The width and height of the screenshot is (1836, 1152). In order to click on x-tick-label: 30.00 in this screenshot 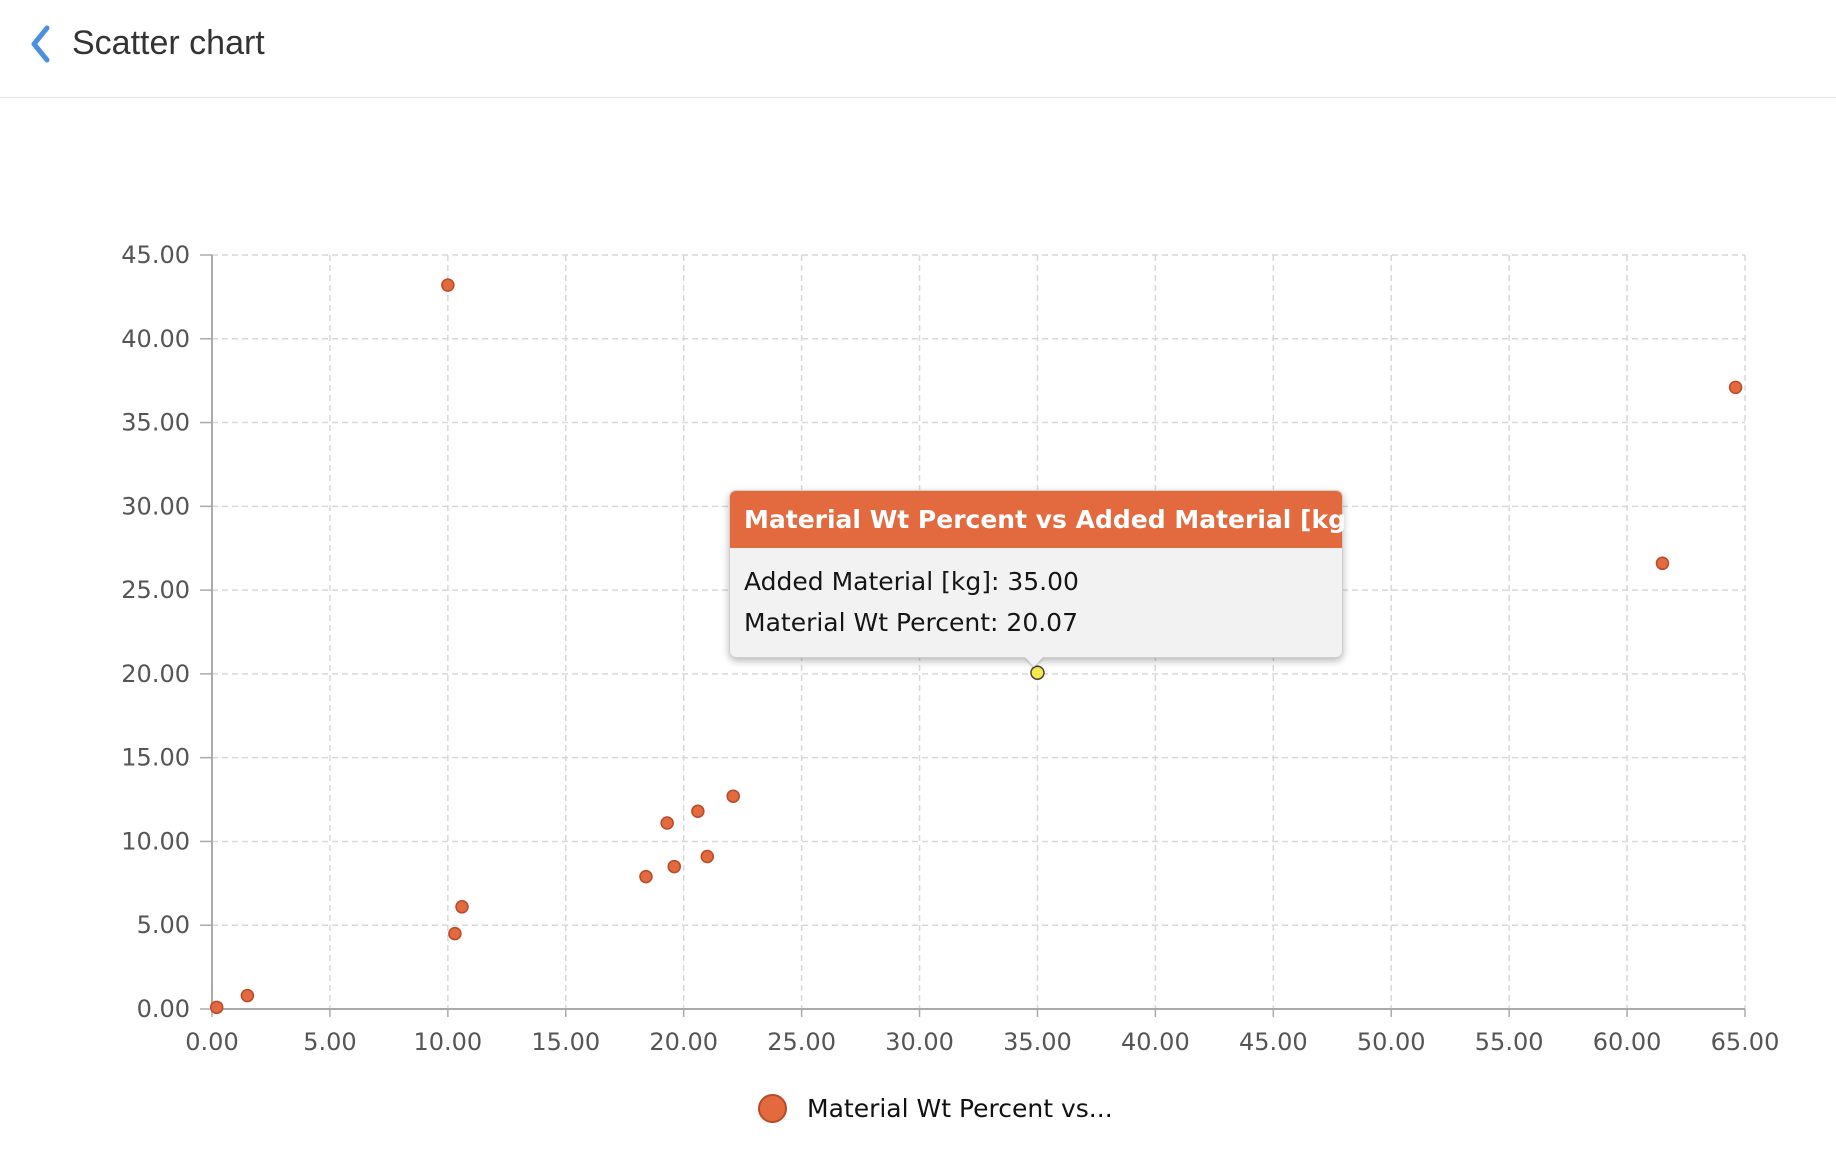, I will do `click(919, 1042)`.